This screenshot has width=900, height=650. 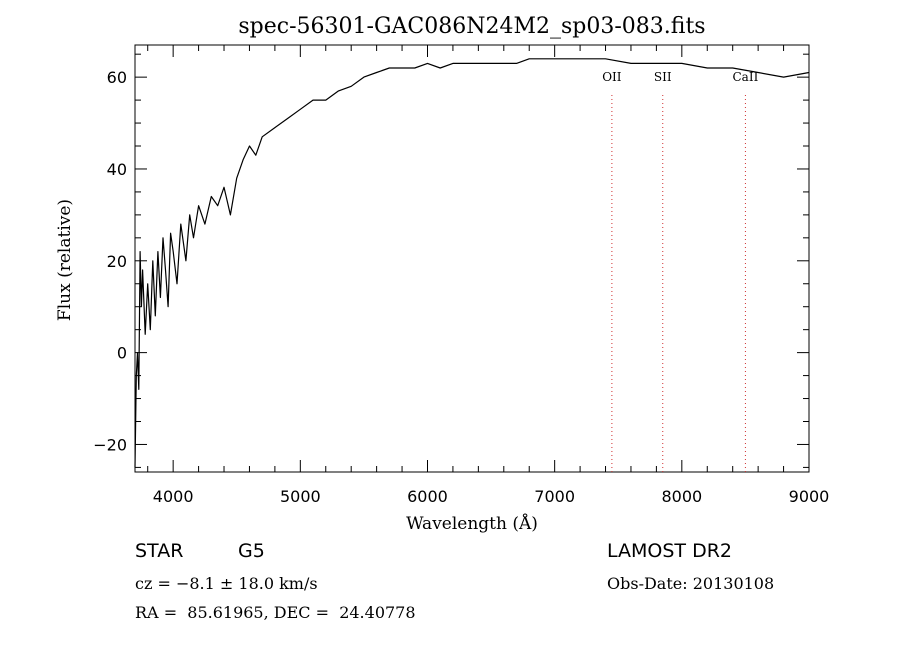 I want to click on cz-value: cz = −8.1 ± 18.0 km/s, so click(x=226, y=583).